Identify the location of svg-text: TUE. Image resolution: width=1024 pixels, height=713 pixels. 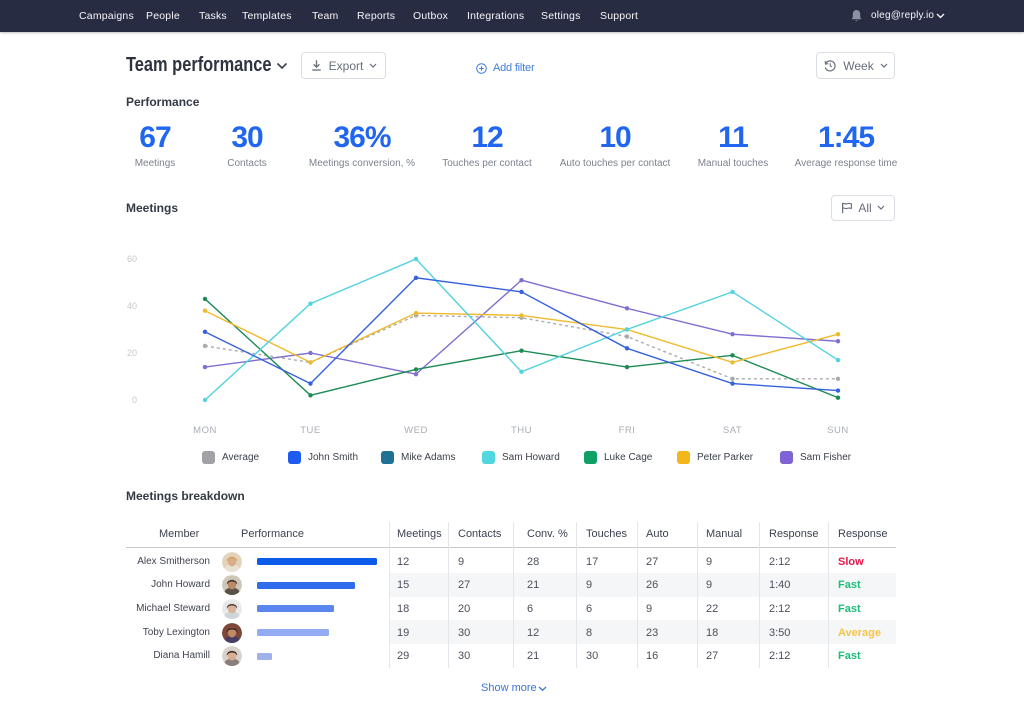
(310, 430).